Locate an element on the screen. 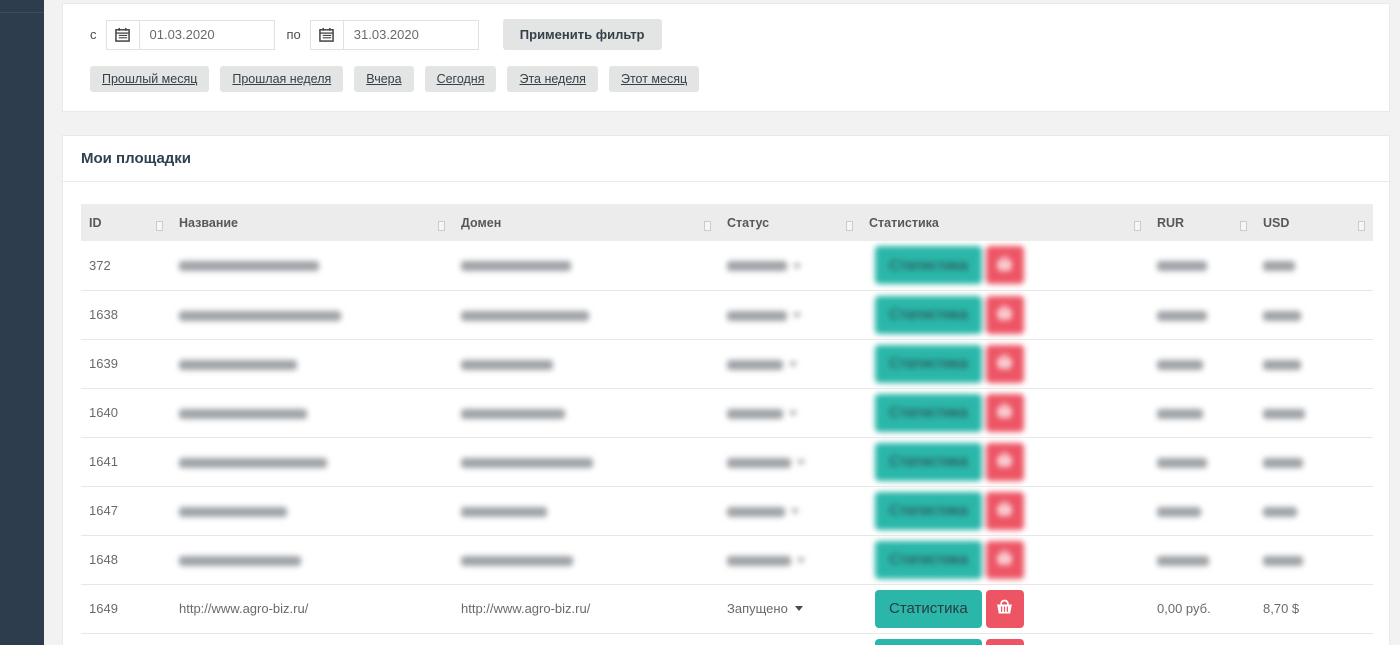 The image size is (1400, 645). cell-status: Запущено is located at coordinates (790, 609).